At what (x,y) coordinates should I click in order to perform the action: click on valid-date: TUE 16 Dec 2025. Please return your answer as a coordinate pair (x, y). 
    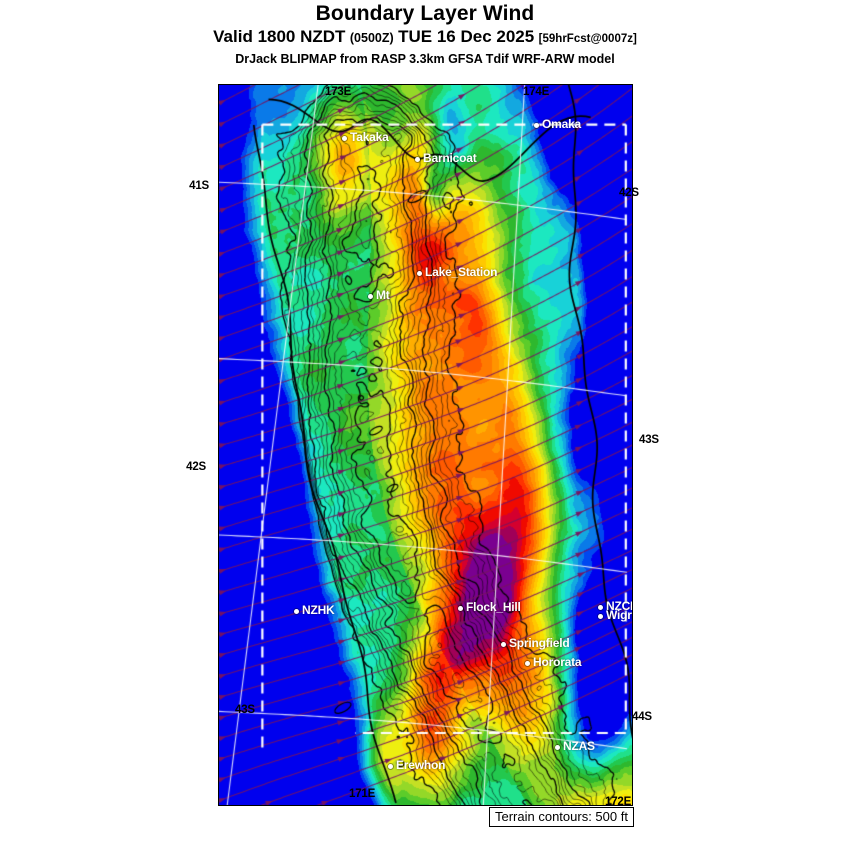
    Looking at the image, I should click on (466, 36).